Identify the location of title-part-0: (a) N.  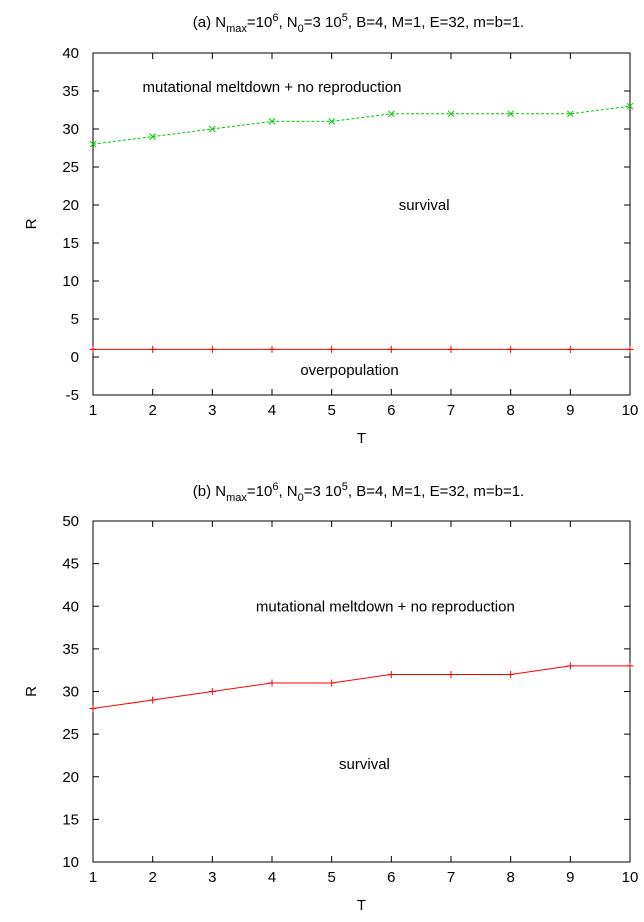
(209, 22).